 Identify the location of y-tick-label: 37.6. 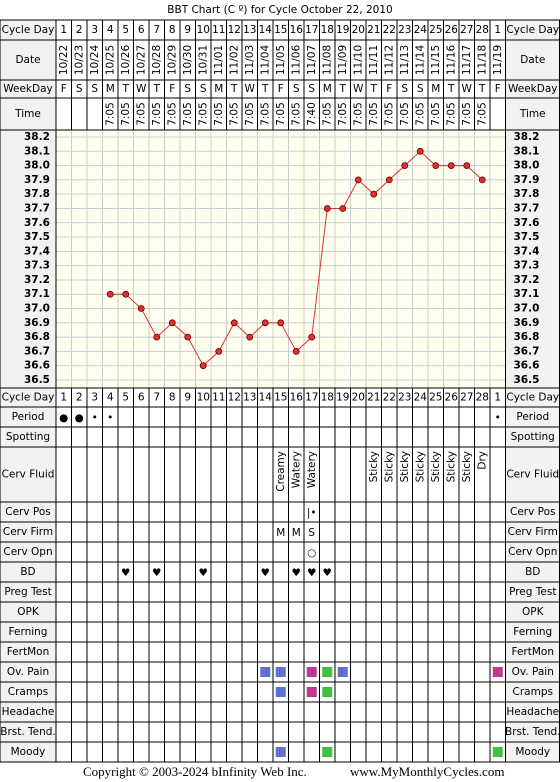
(37, 223).